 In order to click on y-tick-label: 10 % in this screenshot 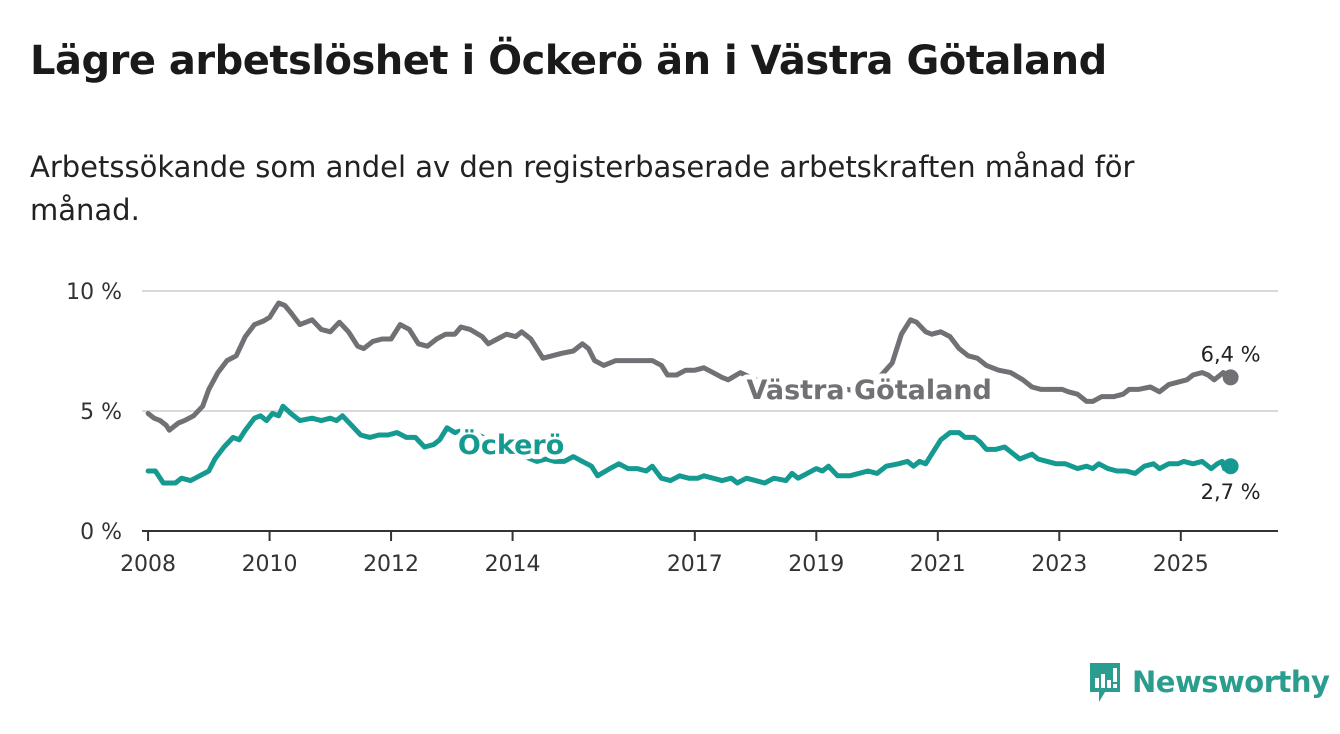, I will do `click(94, 292)`.